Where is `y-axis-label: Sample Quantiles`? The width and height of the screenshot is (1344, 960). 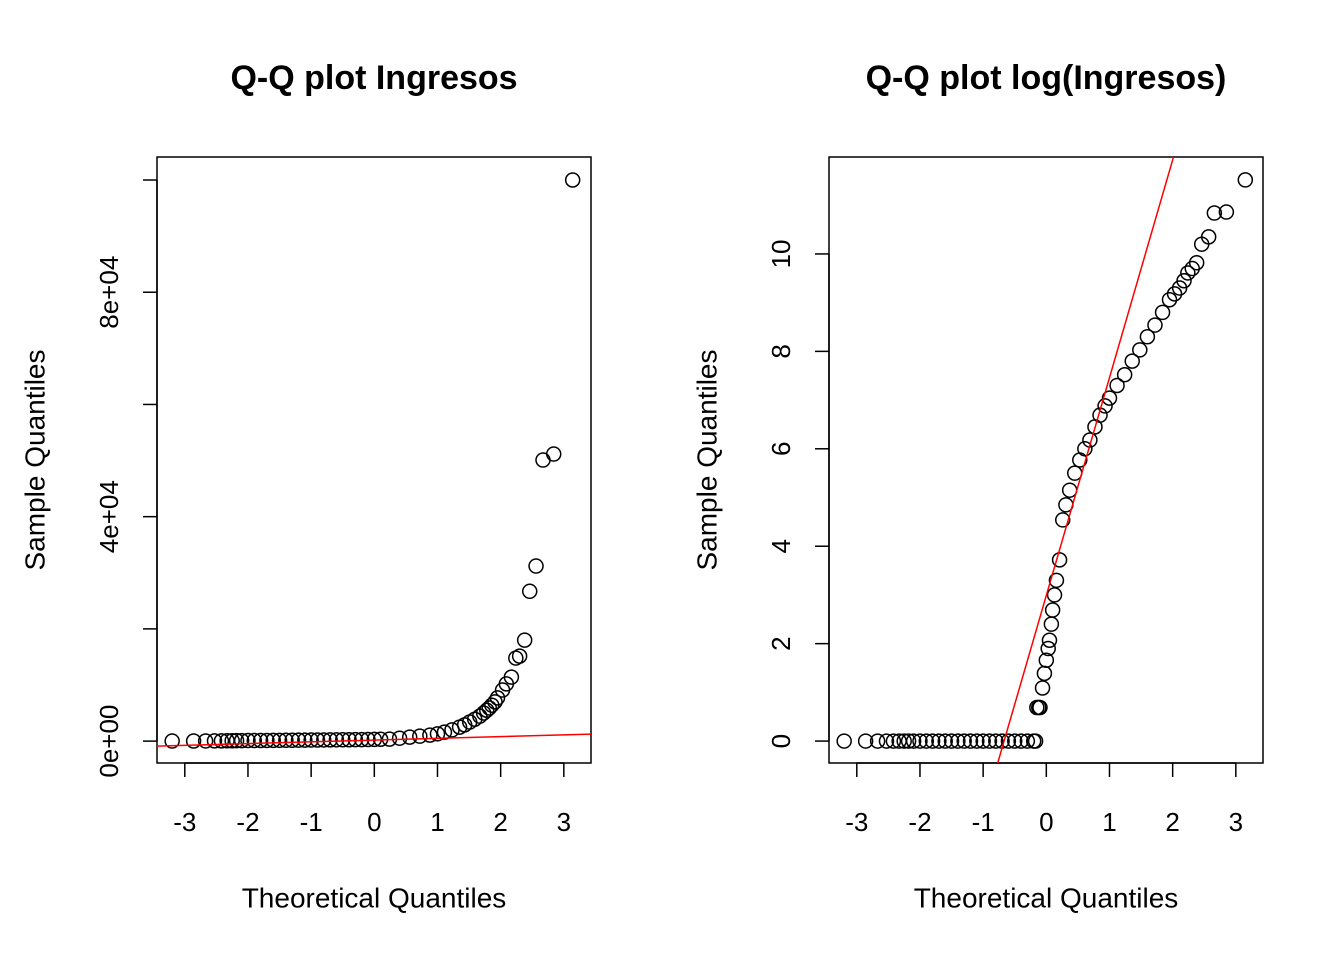 y-axis-label: Sample Quantiles is located at coordinates (34, 459).